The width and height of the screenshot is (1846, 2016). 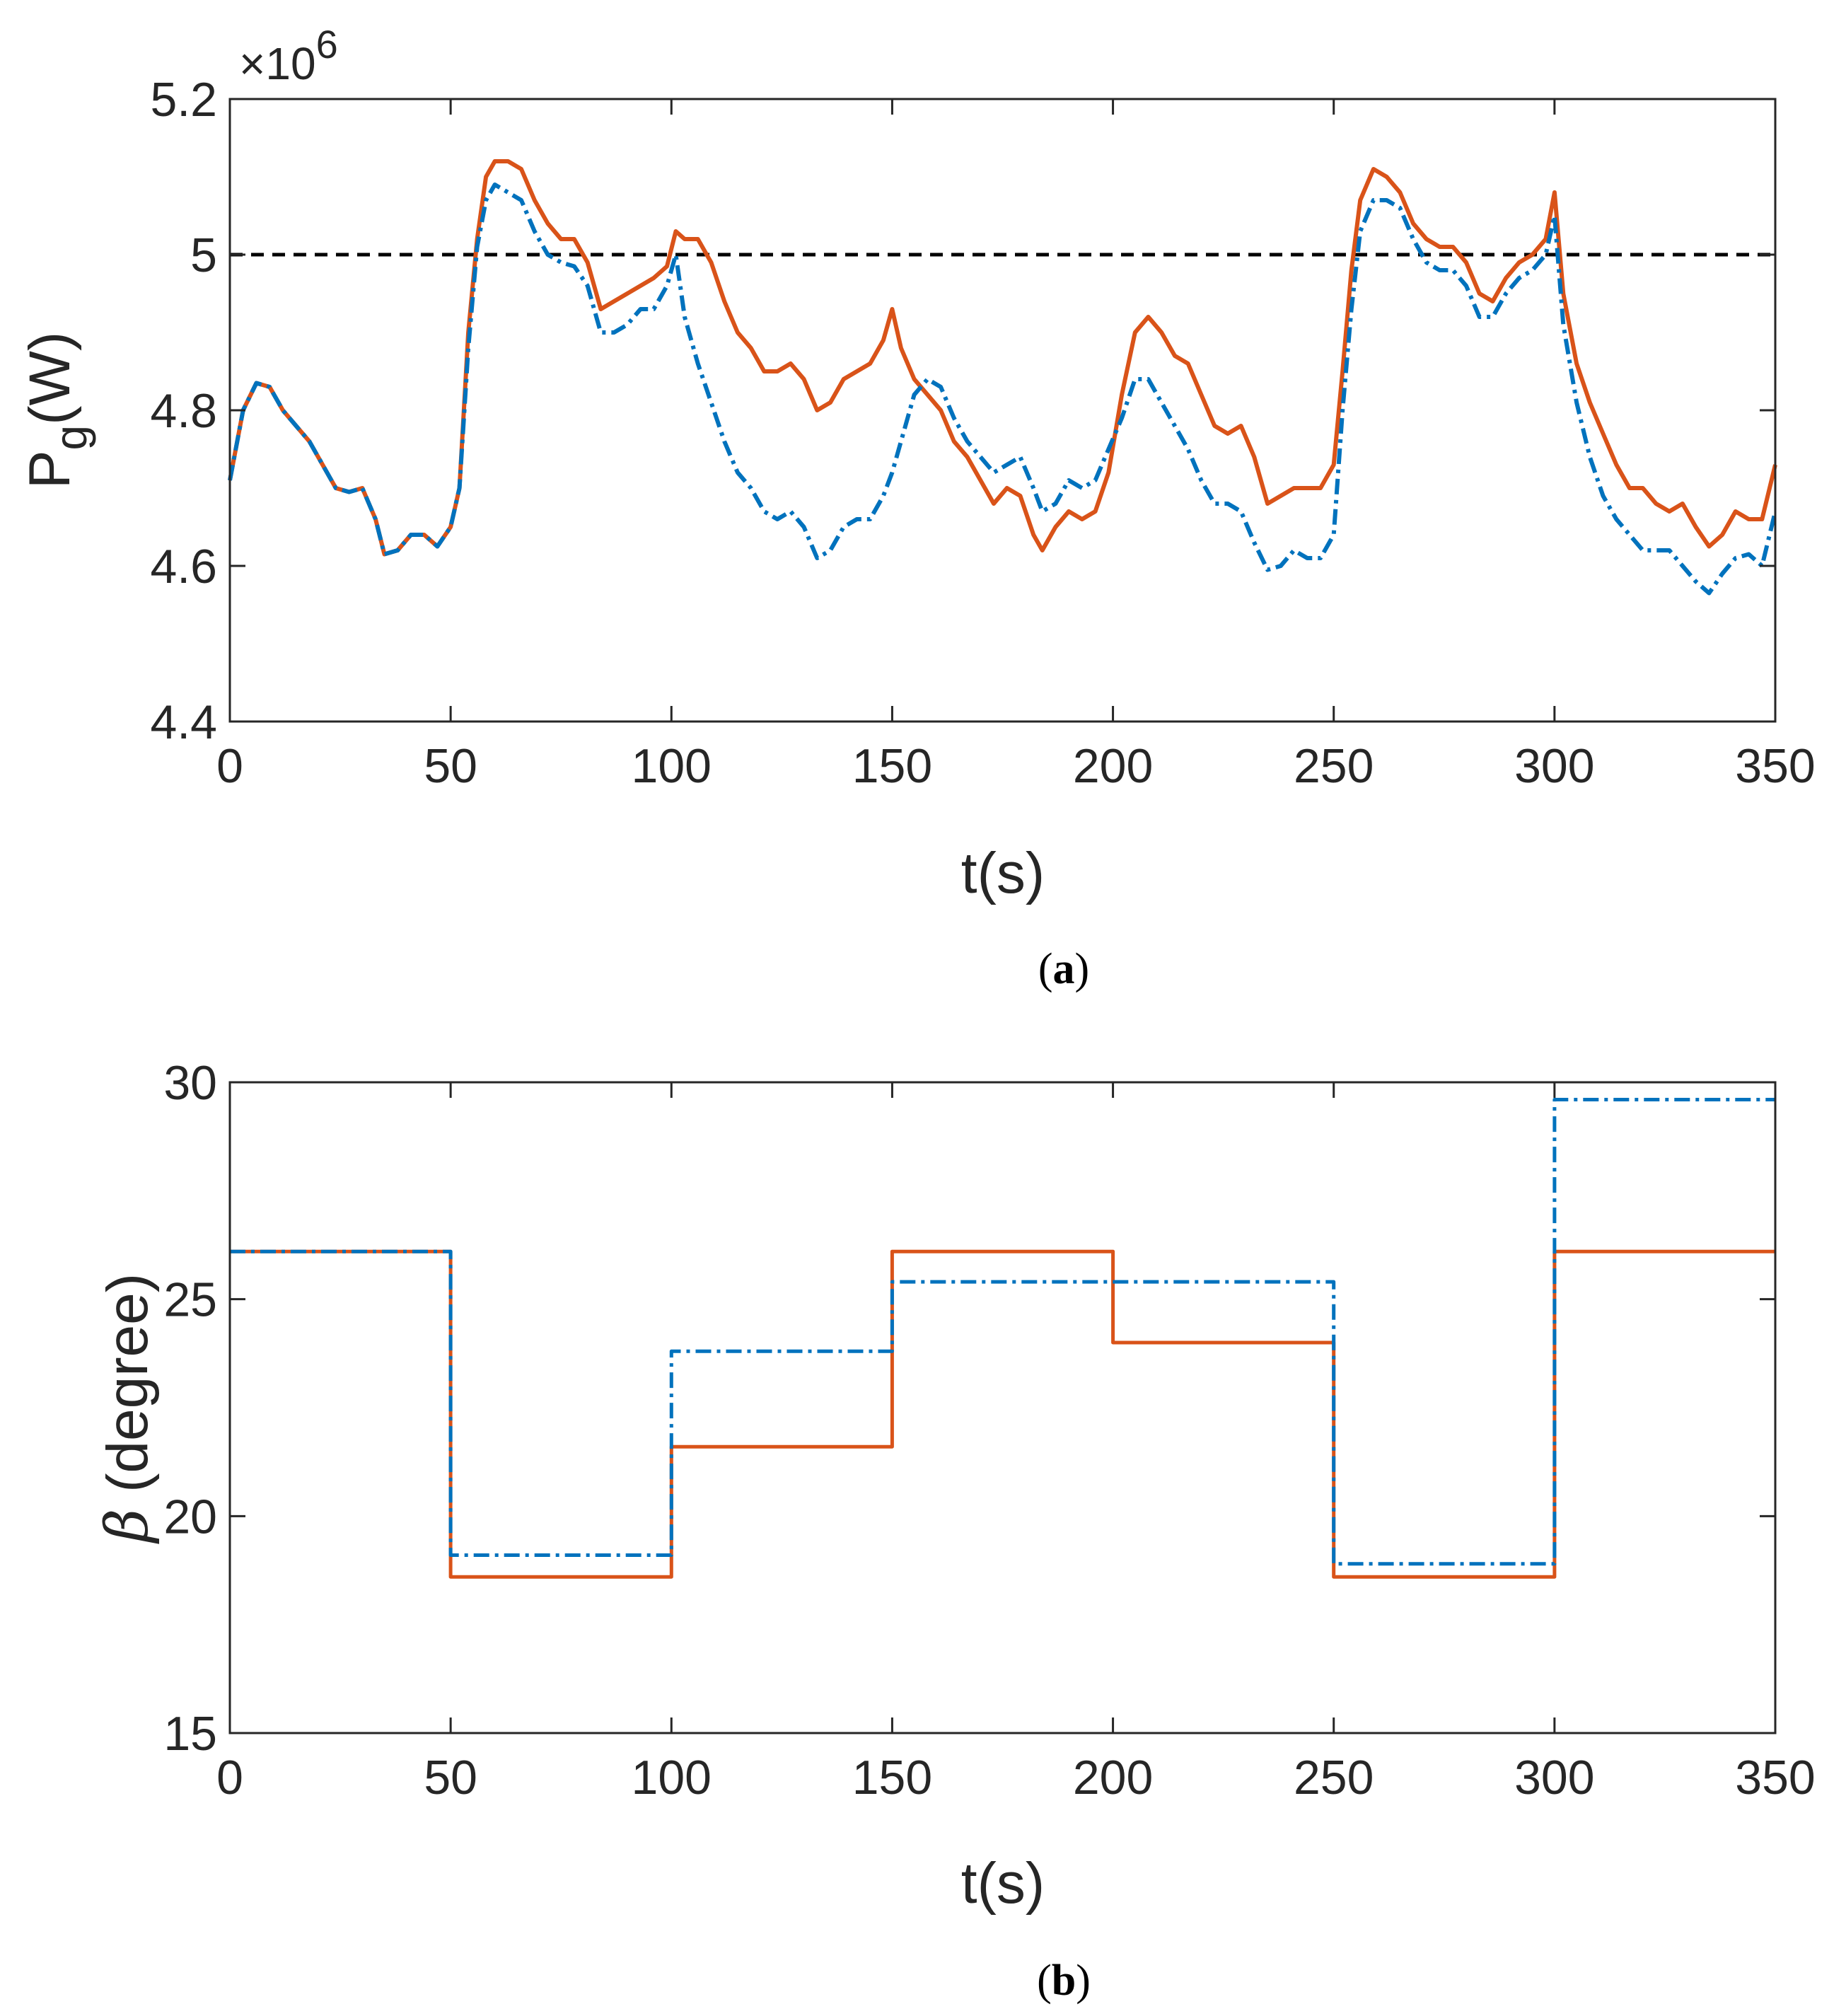 I want to click on y-tick-label: 4.4, so click(x=183, y=722).